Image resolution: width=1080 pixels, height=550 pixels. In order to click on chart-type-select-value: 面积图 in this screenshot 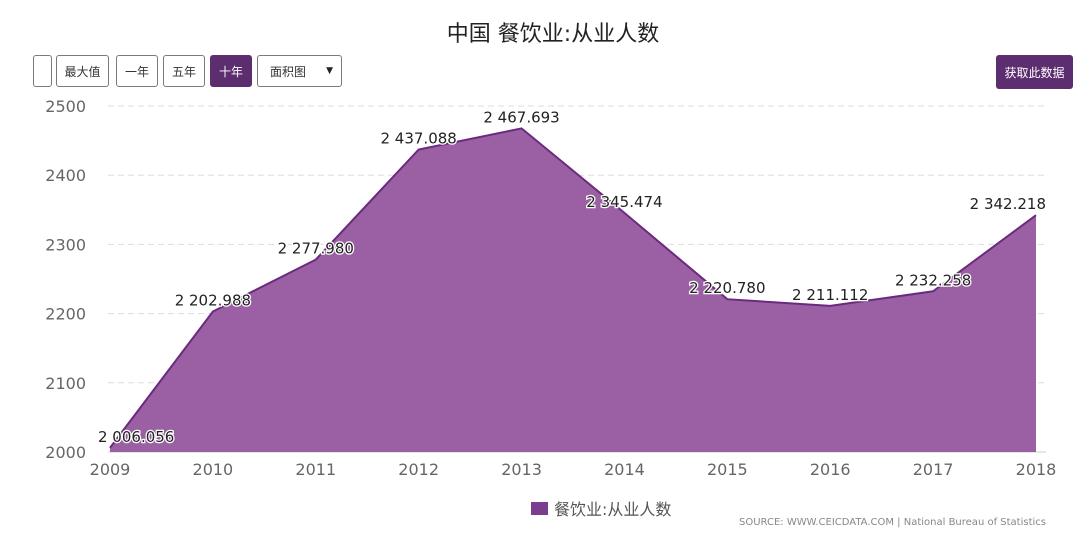, I will do `click(288, 71)`.